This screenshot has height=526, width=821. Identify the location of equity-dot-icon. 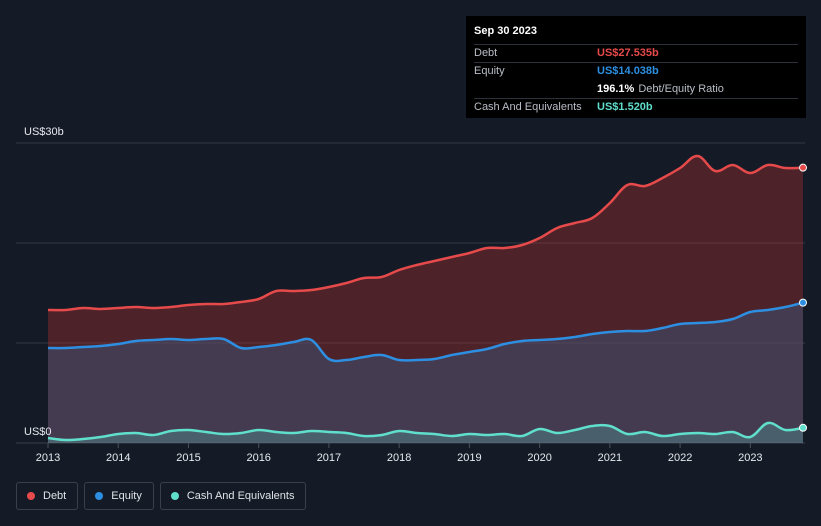
(99, 496).